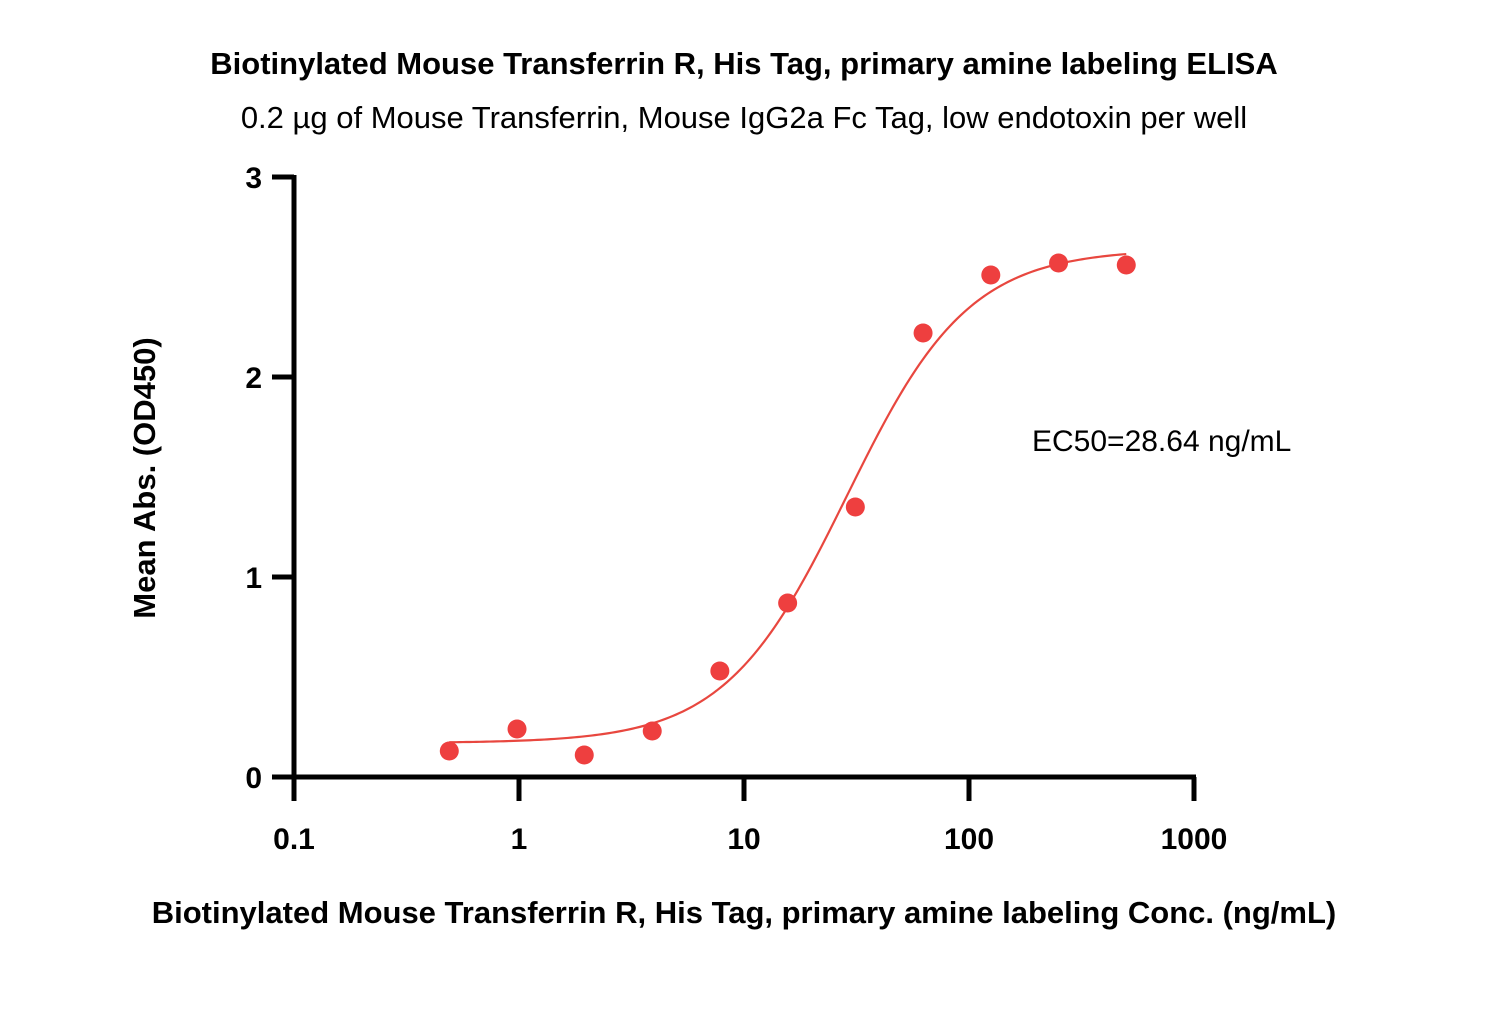  I want to click on y-tick-label: 0, so click(253, 778).